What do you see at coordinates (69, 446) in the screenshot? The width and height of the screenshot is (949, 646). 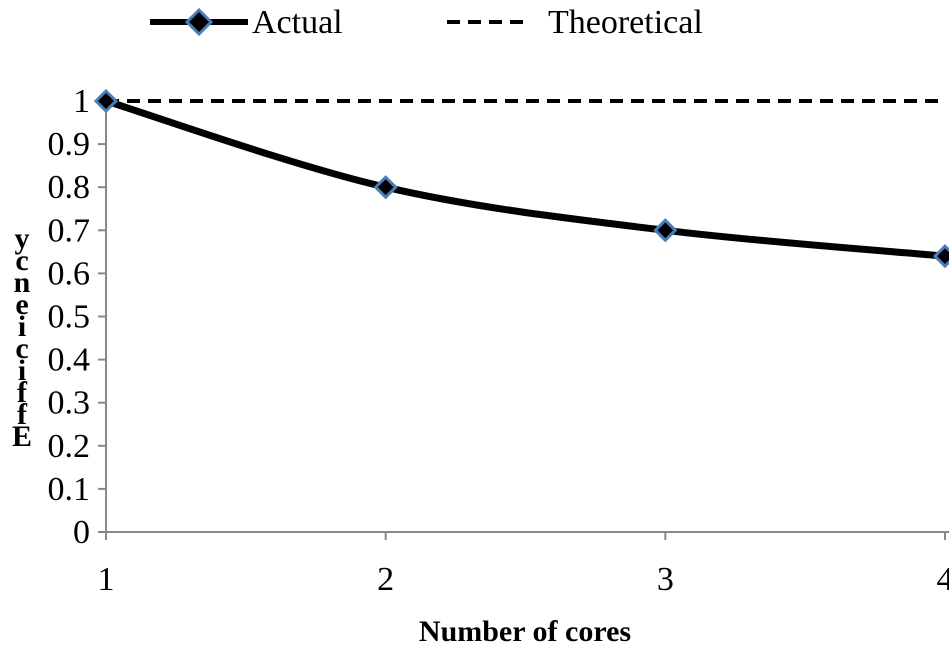 I see `y-tick-label: 0.2` at bounding box center [69, 446].